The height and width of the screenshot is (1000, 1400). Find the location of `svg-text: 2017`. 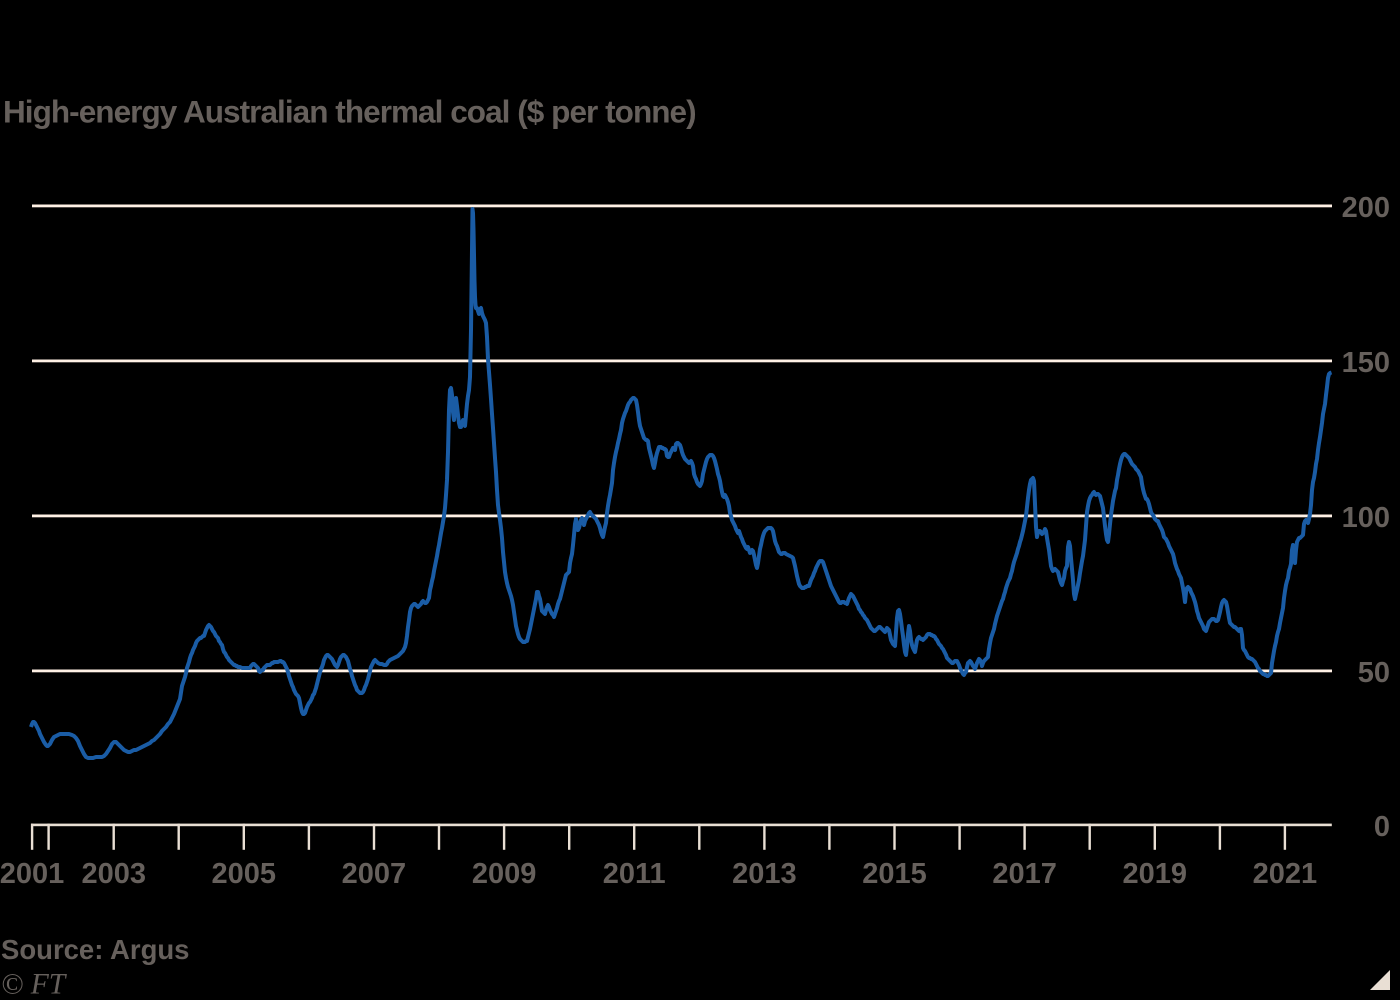

svg-text: 2017 is located at coordinates (1024, 874).